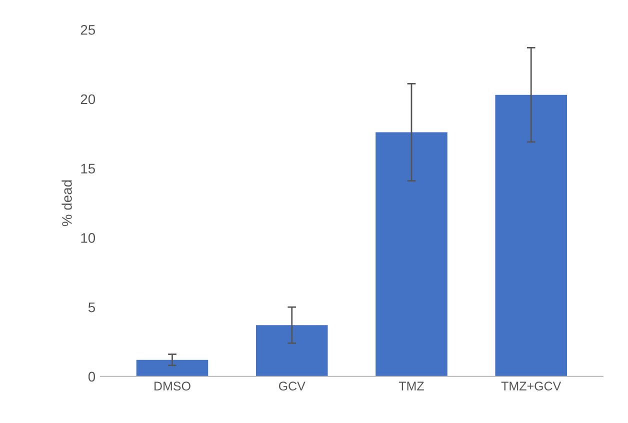 This screenshot has height=423, width=628. What do you see at coordinates (67, 203) in the screenshot?
I see `y-axis-title: % dead` at bounding box center [67, 203].